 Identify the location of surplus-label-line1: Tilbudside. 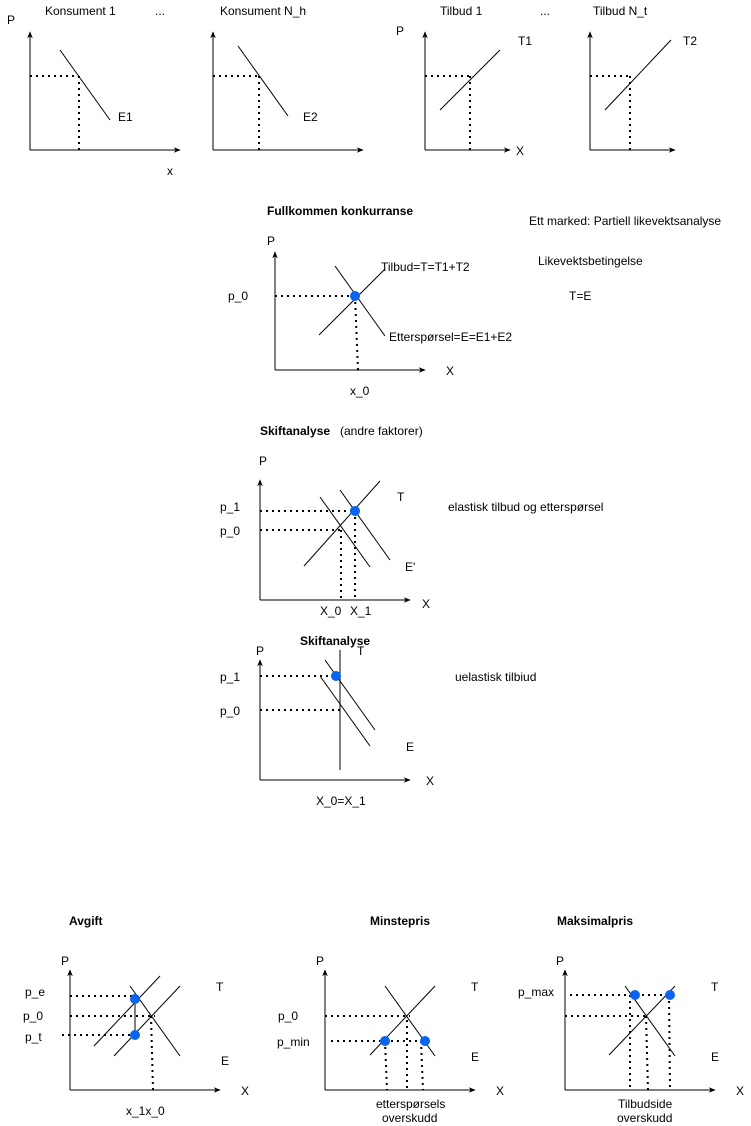
(645, 1104).